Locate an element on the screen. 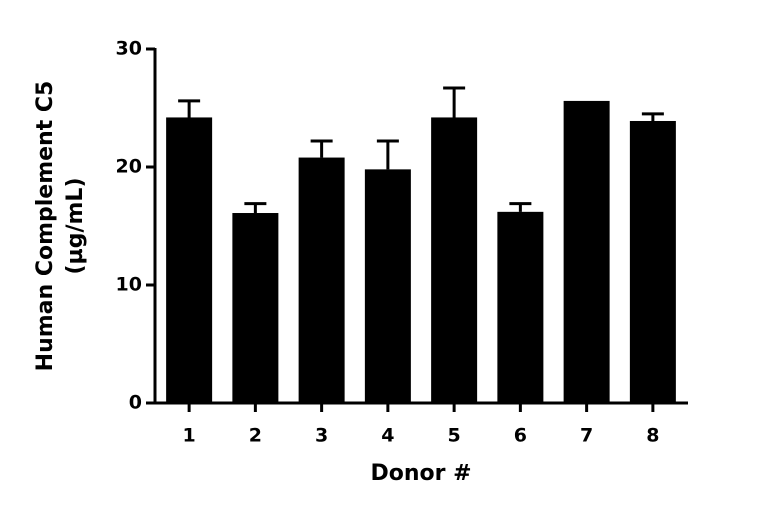 The width and height of the screenshot is (768, 520). x-tick-label: 2 is located at coordinates (255, 436).